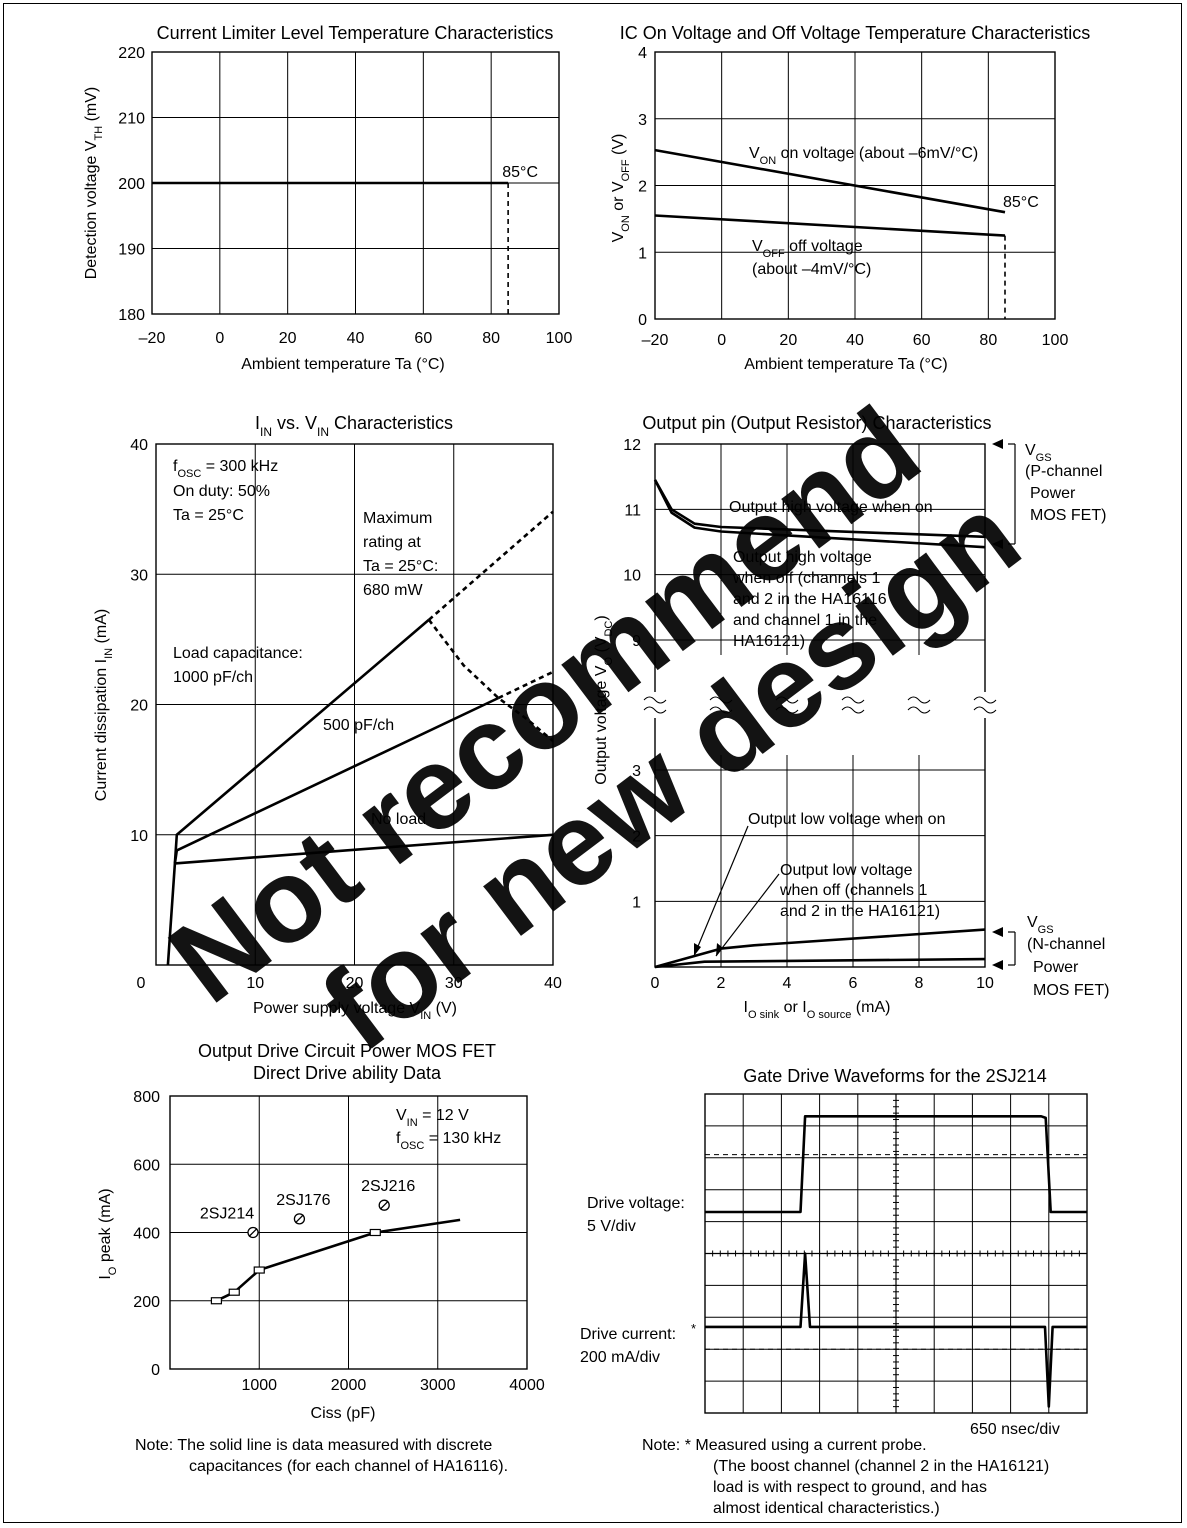 This screenshot has width=1187, height=1528. I want to click on c3-maxrating-3: Ta = 25°C:, so click(400, 566).